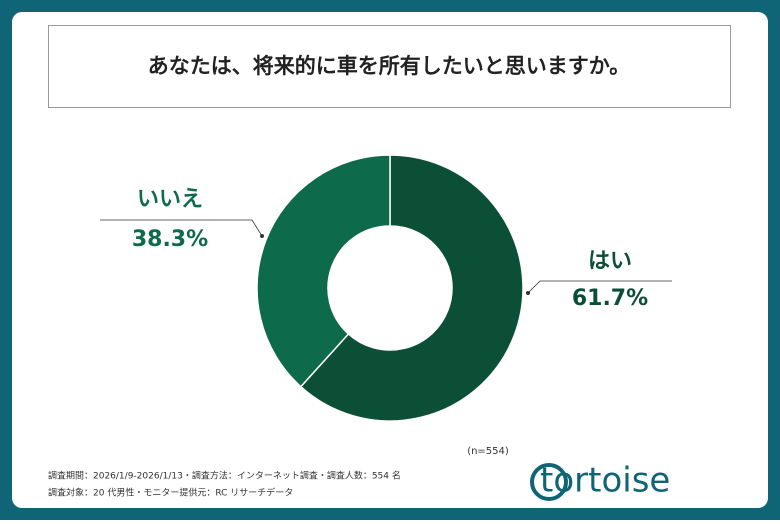  What do you see at coordinates (549, 482) in the screenshot?
I see `logo-ring` at bounding box center [549, 482].